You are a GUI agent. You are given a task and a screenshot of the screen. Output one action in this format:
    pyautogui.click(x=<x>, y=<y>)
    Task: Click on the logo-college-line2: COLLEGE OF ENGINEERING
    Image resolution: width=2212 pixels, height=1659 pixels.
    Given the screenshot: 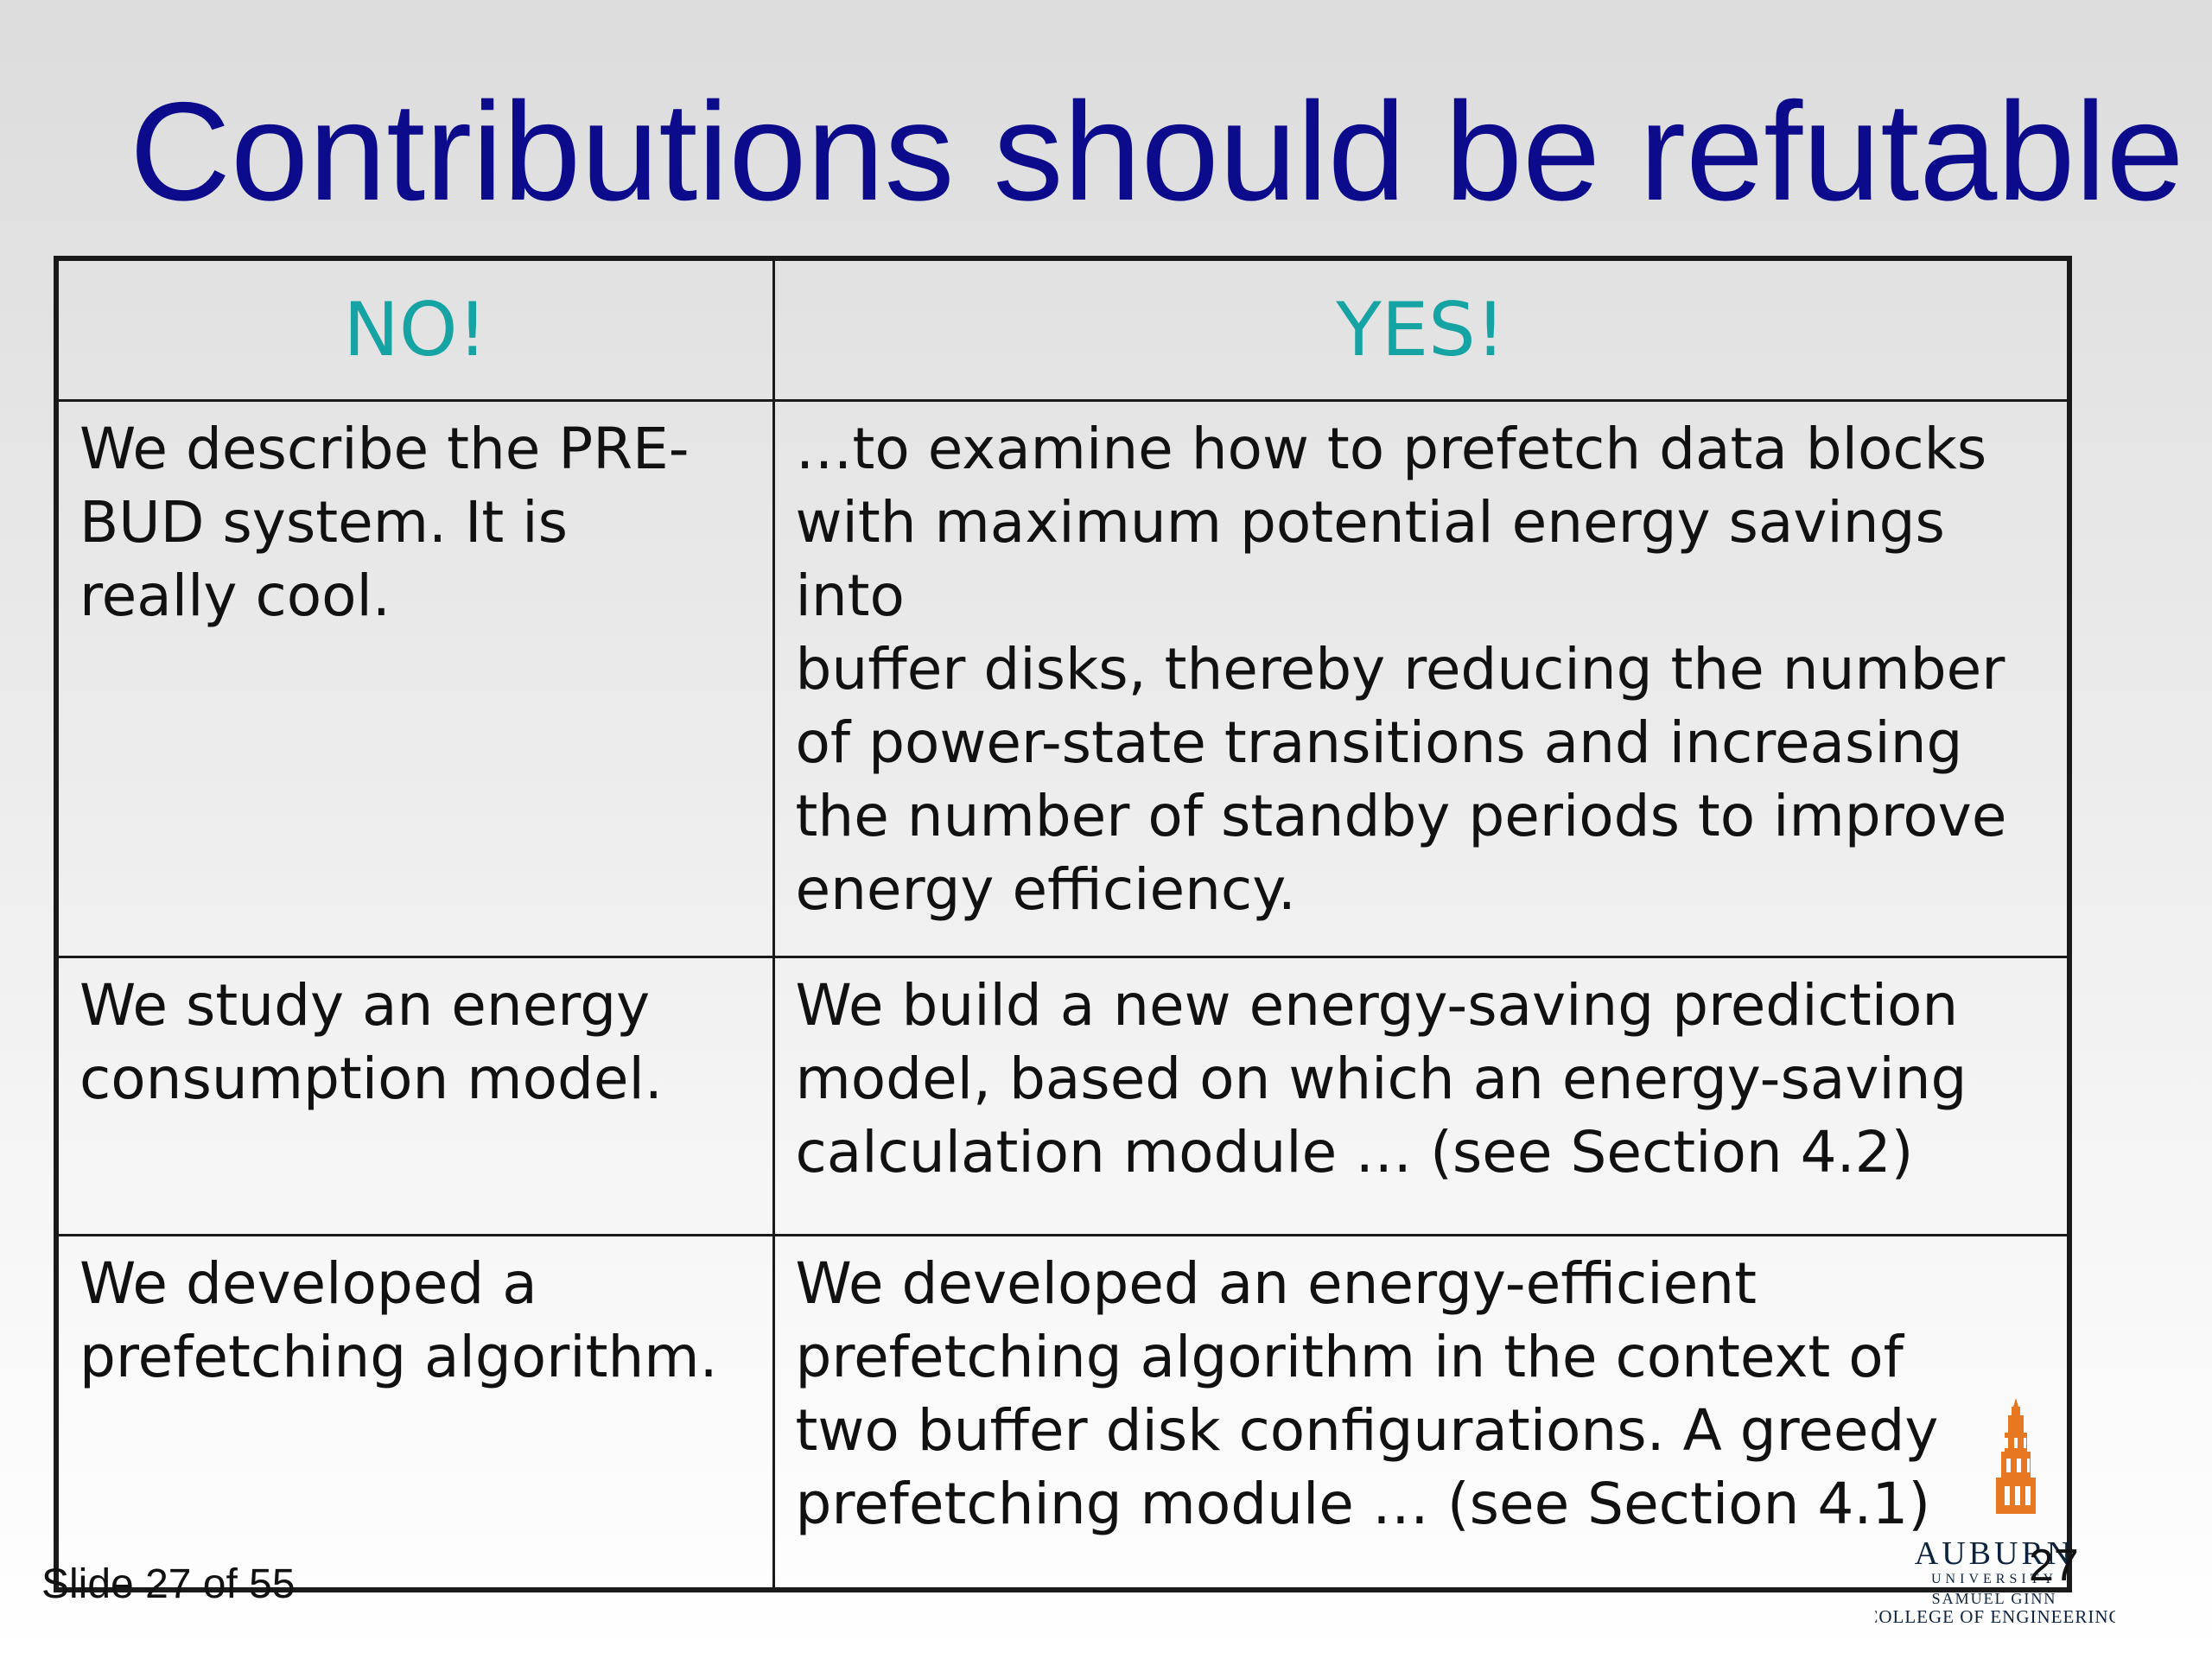 What is the action you would take?
    pyautogui.click(x=1995, y=1616)
    